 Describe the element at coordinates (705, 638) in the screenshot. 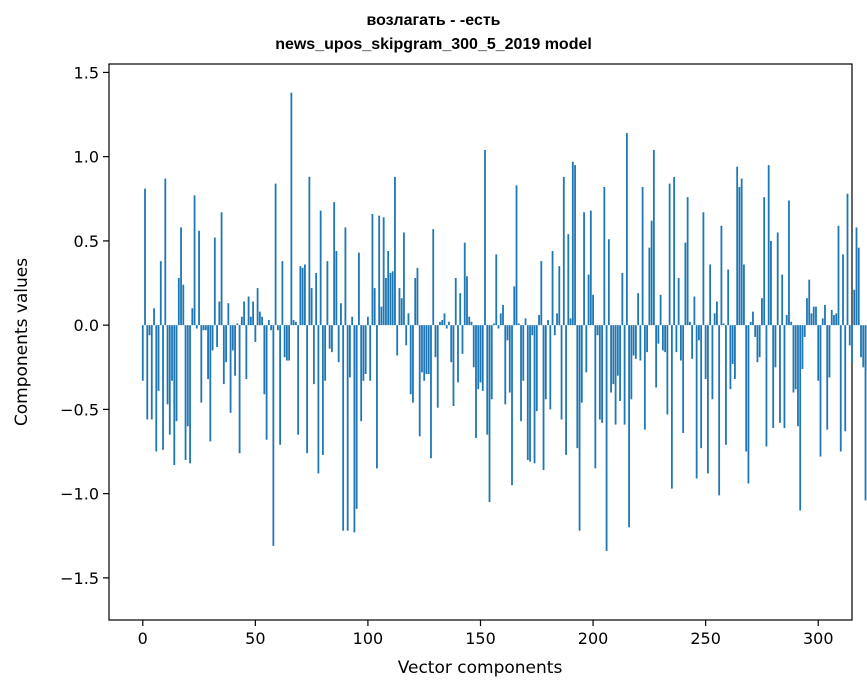

I see `x-tick-label: 250` at that location.